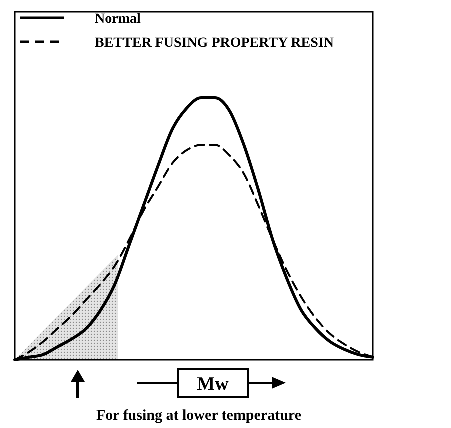 This screenshot has width=451, height=428. What do you see at coordinates (213, 384) in the screenshot?
I see `text: Mw` at bounding box center [213, 384].